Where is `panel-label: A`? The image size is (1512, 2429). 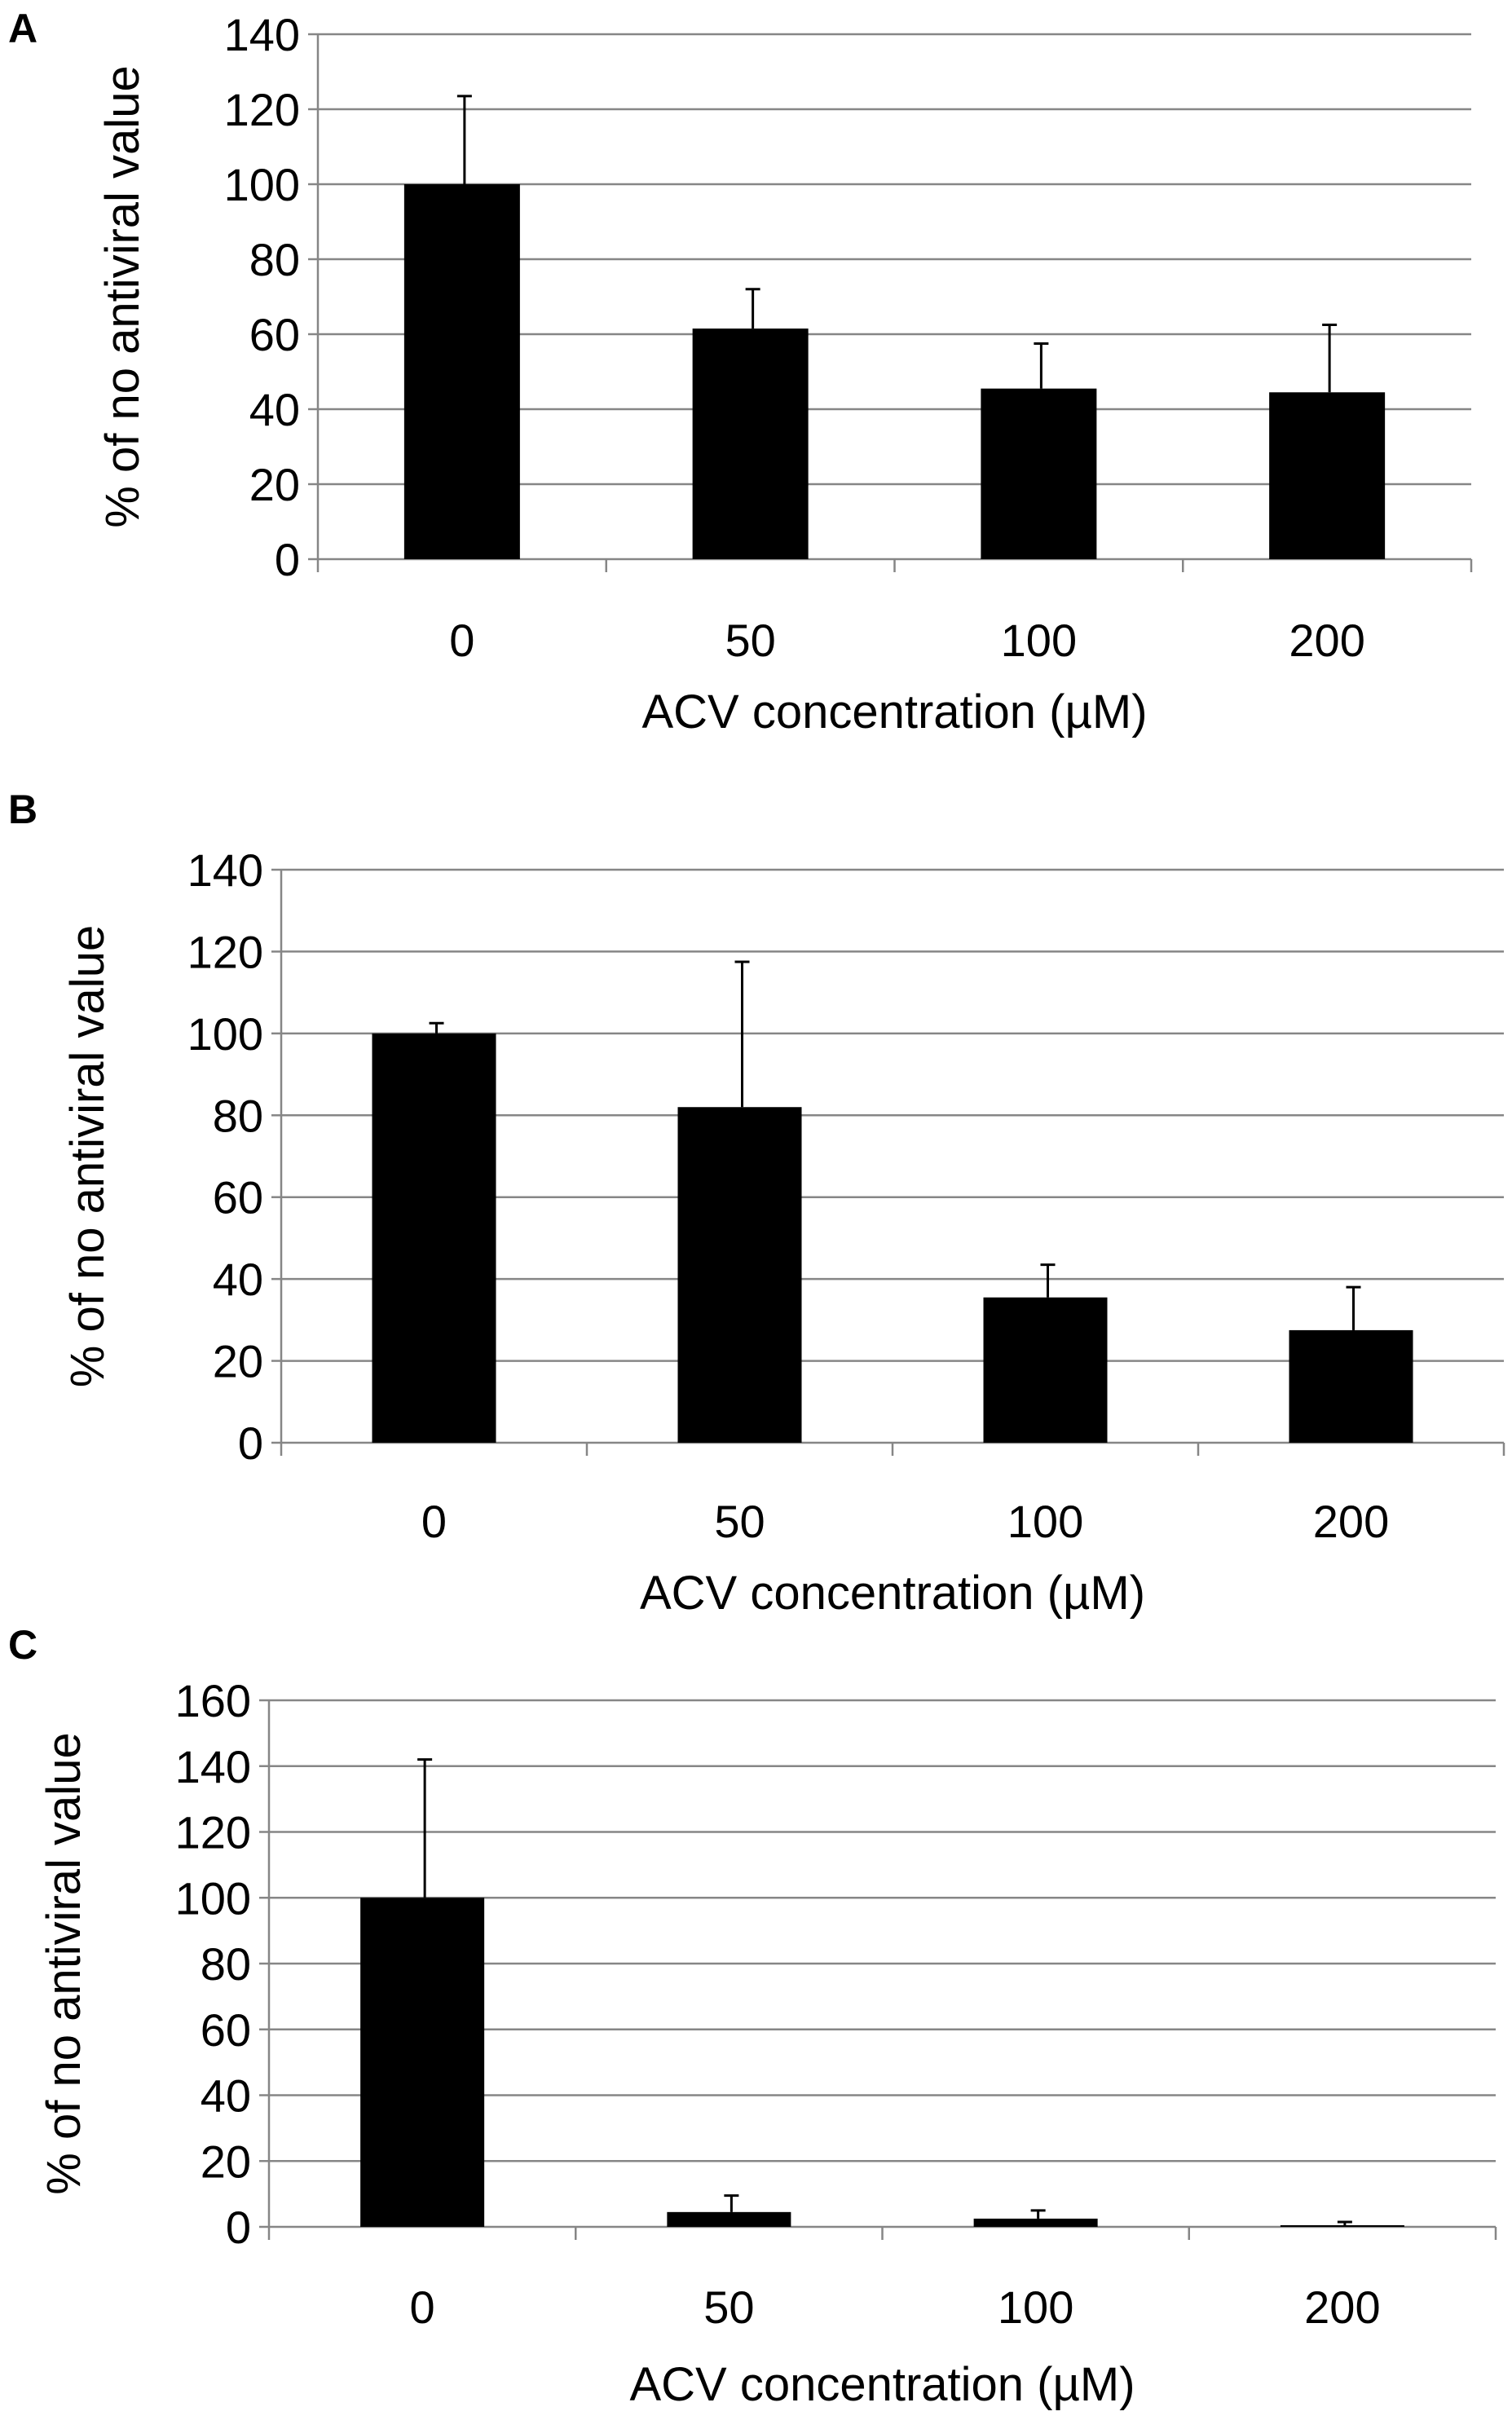 panel-label: A is located at coordinates (23, 28).